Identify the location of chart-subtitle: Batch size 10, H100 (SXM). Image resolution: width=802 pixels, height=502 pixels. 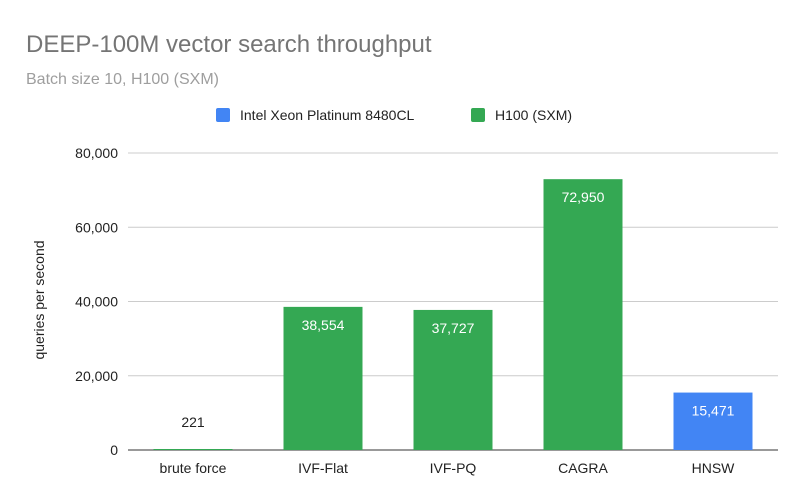
(122, 79).